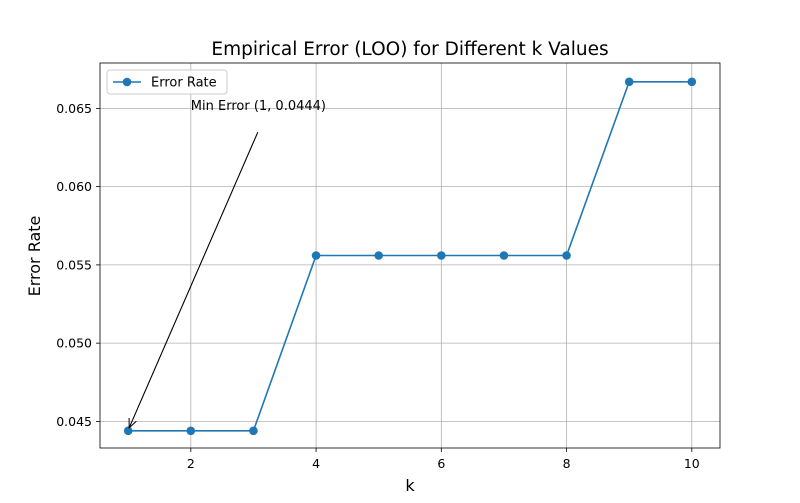 The height and width of the screenshot is (503, 800). I want to click on x-tick-label: 6, so click(441, 463).